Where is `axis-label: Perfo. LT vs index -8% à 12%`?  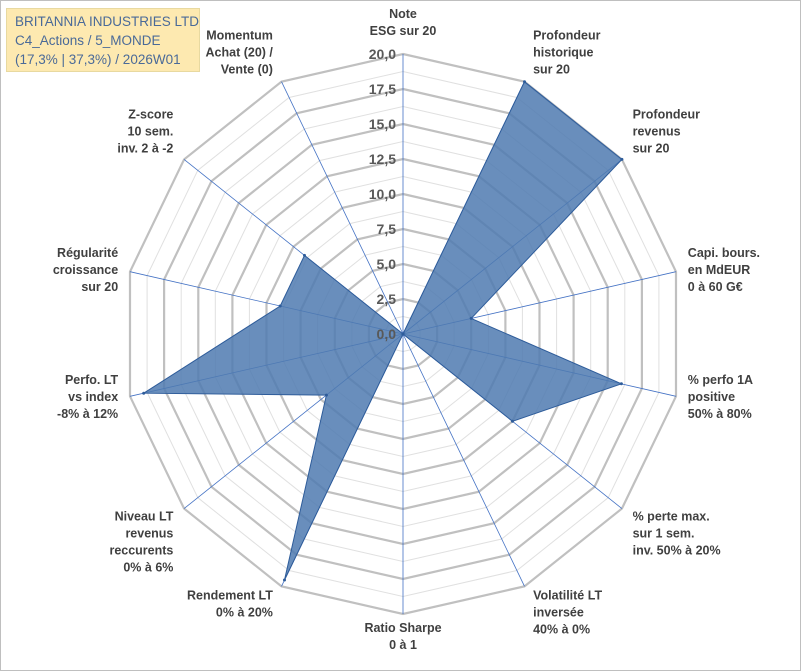
axis-label: Perfo. LT vs index -8% à 12% is located at coordinates (88, 397).